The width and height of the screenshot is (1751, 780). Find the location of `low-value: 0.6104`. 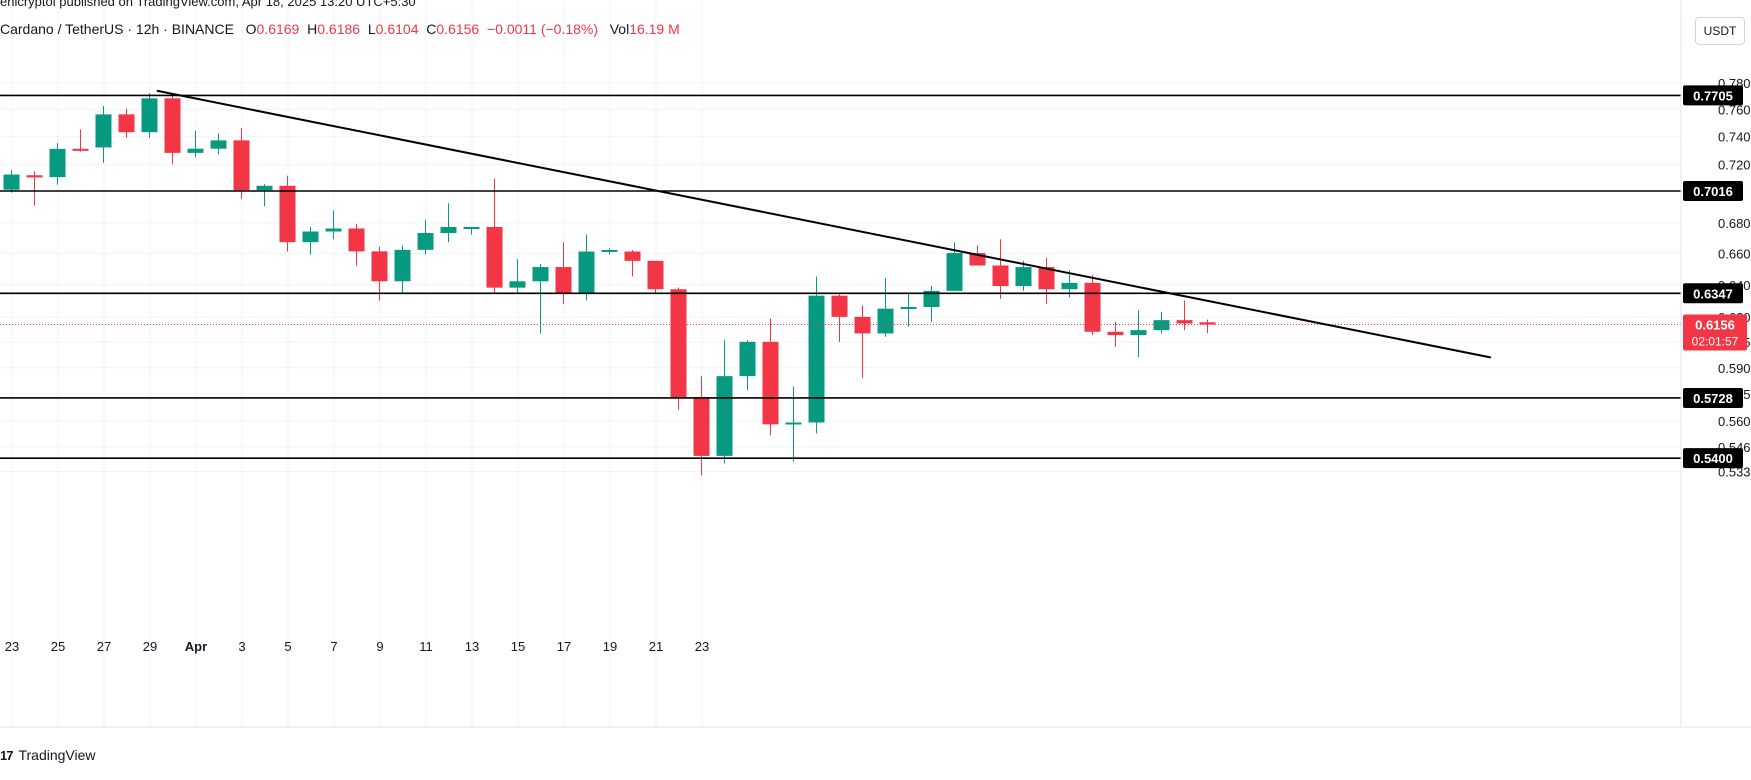

low-value: 0.6104 is located at coordinates (397, 29).